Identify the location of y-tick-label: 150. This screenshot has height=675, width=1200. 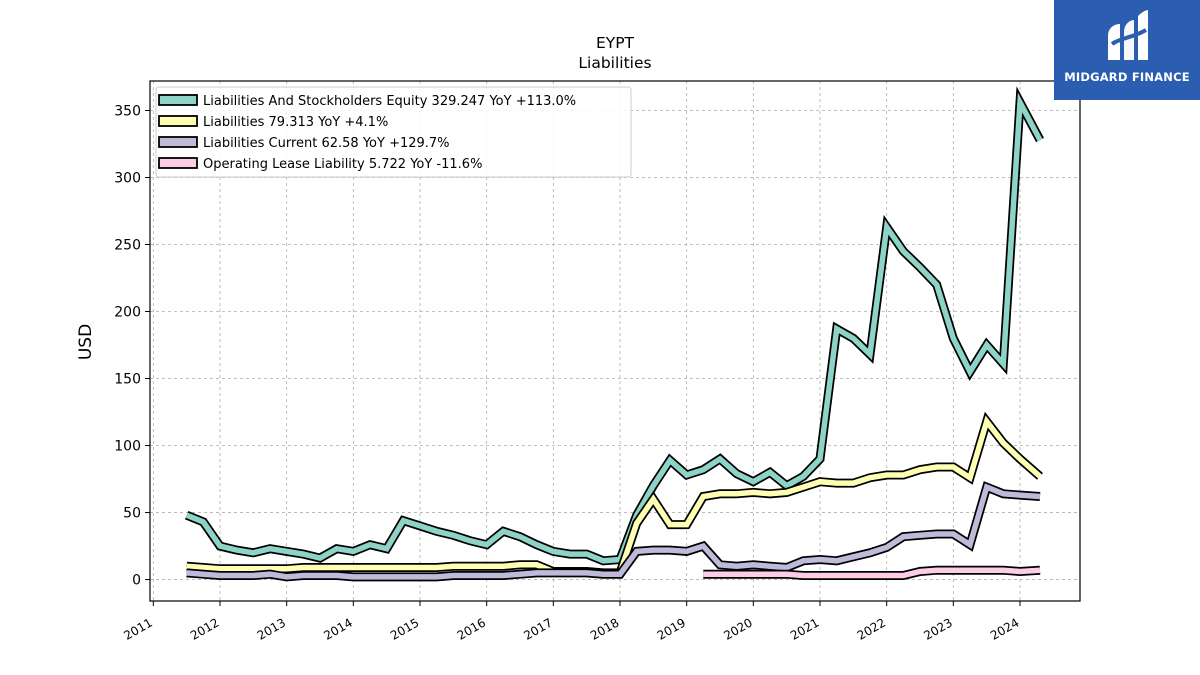
(127, 380).